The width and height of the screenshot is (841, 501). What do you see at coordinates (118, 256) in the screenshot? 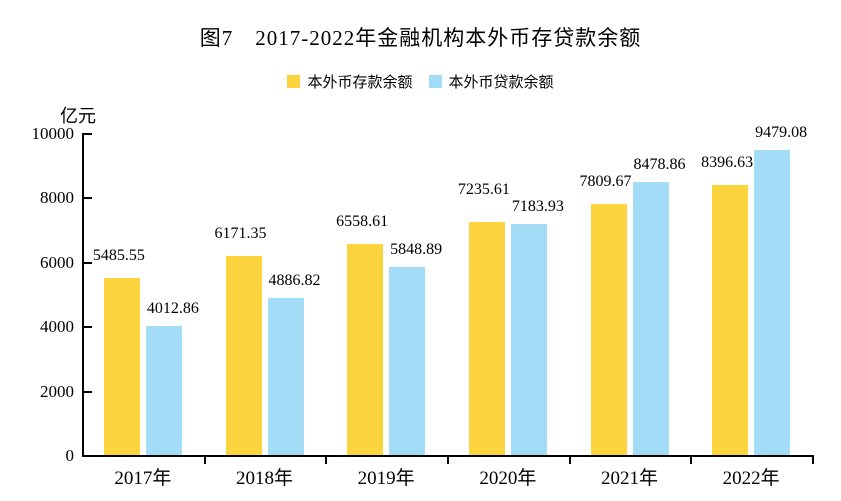
I see `value-label: 5485.55` at bounding box center [118, 256].